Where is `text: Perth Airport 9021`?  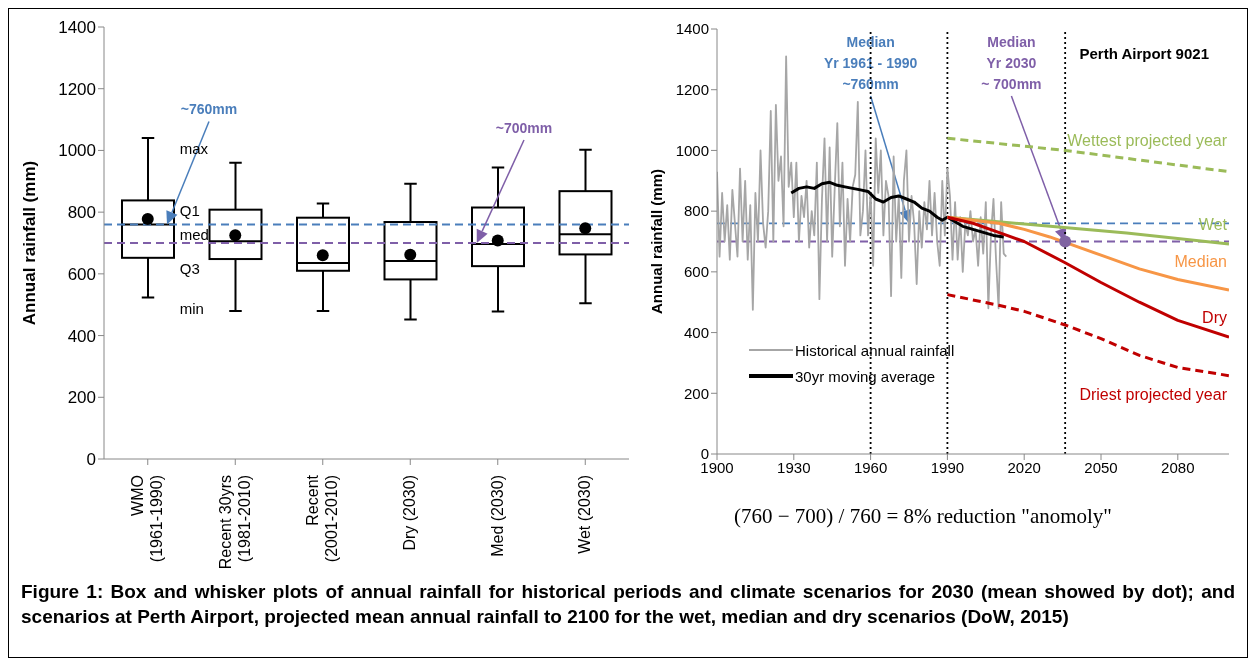 text: Perth Airport 9021 is located at coordinates (1144, 53).